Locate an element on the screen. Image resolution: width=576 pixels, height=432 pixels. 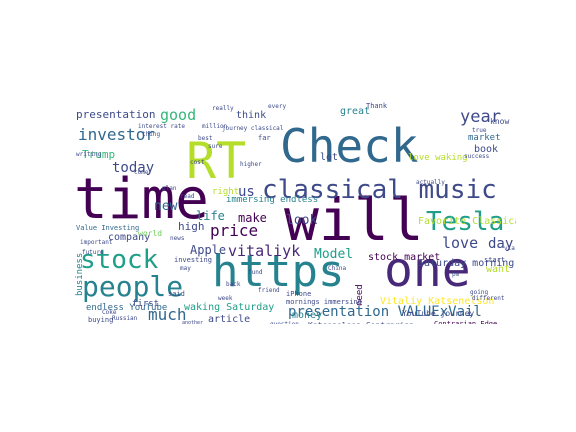
word-great: great is located at coordinates (355, 111).